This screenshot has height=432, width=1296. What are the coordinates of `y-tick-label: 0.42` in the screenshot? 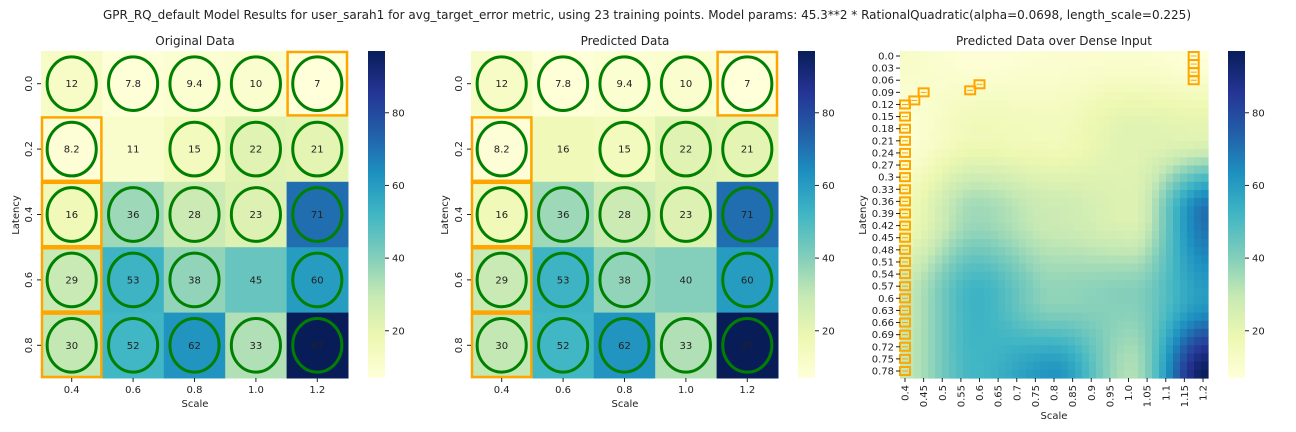 It's located at (883, 226).